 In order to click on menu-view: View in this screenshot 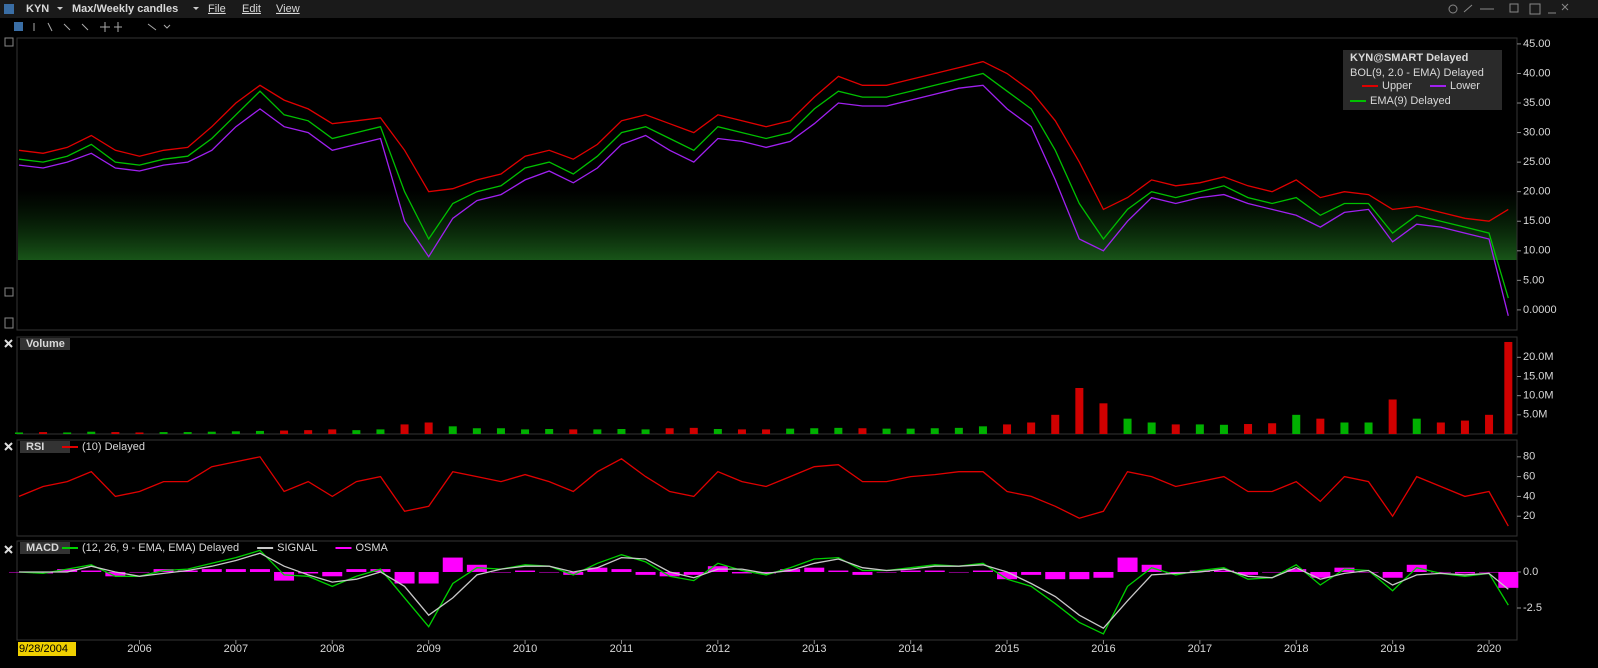, I will do `click(288, 9)`.